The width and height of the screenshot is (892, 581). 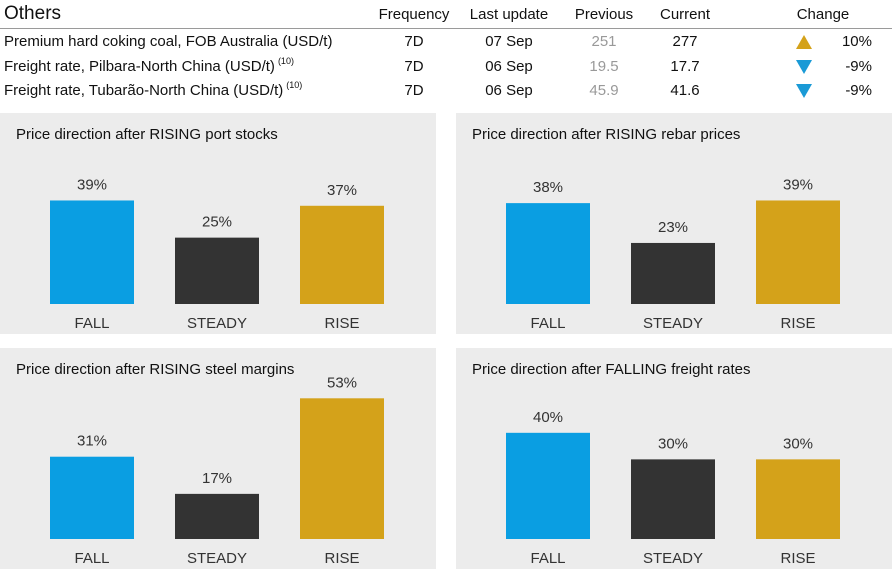 I want to click on data-label-steady: 25%, so click(x=217, y=222).